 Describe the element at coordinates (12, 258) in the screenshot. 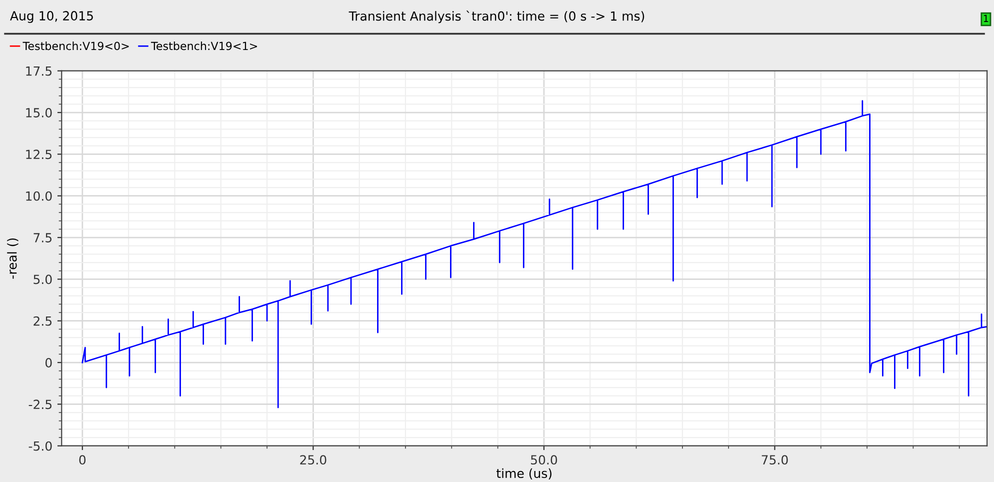

I see `y-axis-title: -real ()` at that location.